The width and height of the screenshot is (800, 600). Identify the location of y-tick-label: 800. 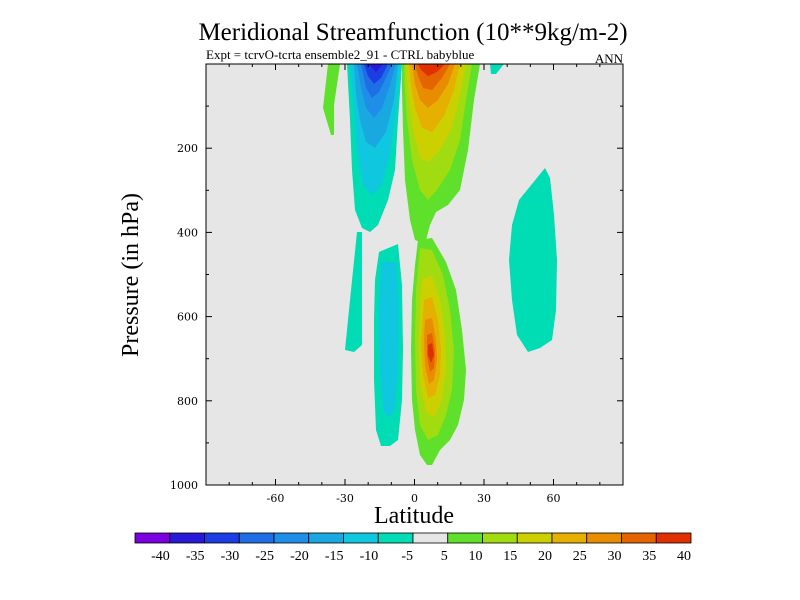
(187, 401).